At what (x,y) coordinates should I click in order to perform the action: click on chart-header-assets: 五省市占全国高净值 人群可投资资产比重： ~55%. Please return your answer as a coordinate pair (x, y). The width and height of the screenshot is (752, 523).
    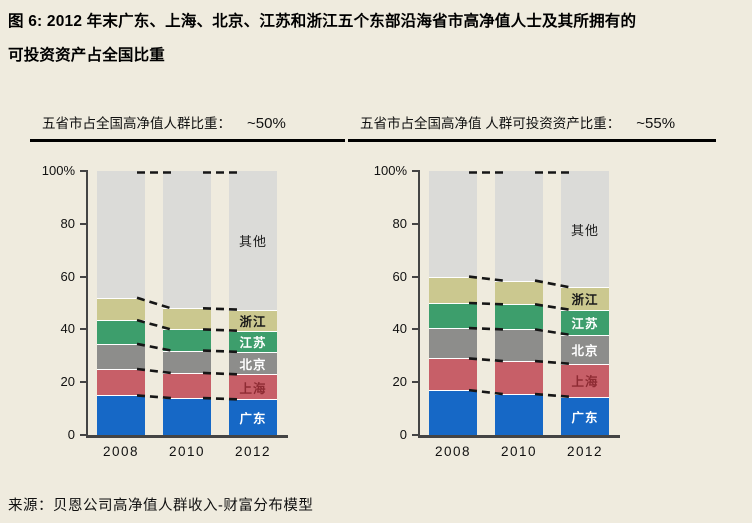
    Looking at the image, I should click on (532, 127).